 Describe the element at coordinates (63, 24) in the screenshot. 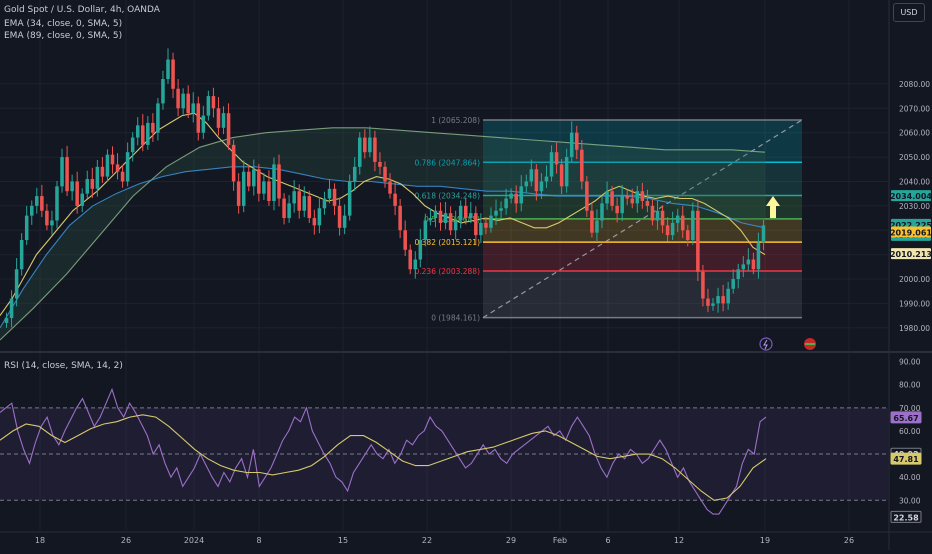

I see `ema34-legend: EMA (34, close, 0, SMA, 5)` at that location.